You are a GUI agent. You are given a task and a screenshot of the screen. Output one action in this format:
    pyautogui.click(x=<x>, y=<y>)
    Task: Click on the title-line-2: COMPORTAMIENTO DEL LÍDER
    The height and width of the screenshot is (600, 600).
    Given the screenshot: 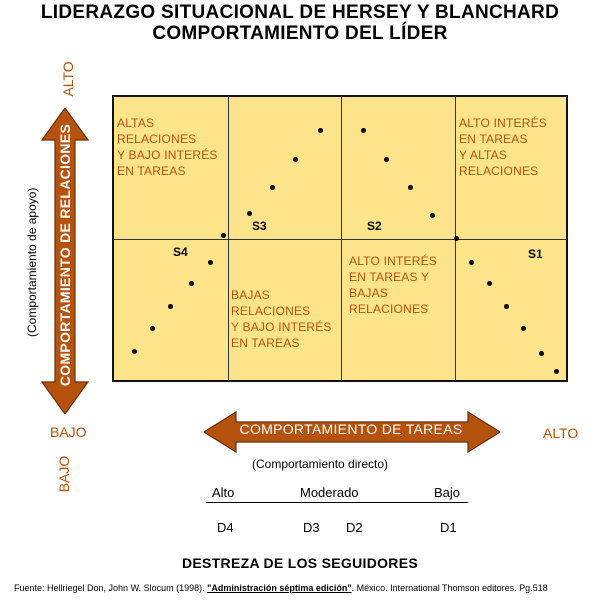 What is the action you would take?
    pyautogui.click(x=300, y=33)
    